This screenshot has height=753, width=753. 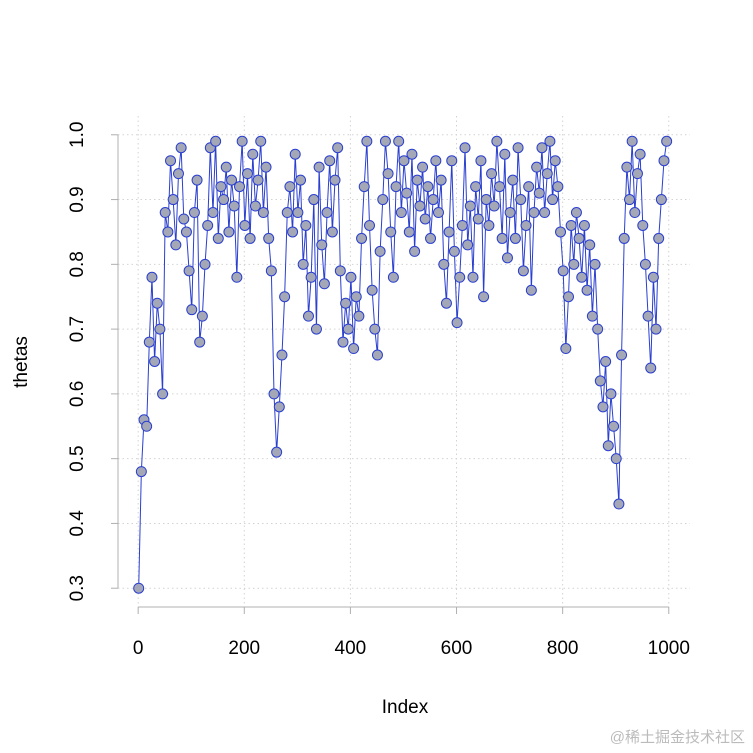 I want to click on x-tick-label: 200, so click(x=244, y=648).